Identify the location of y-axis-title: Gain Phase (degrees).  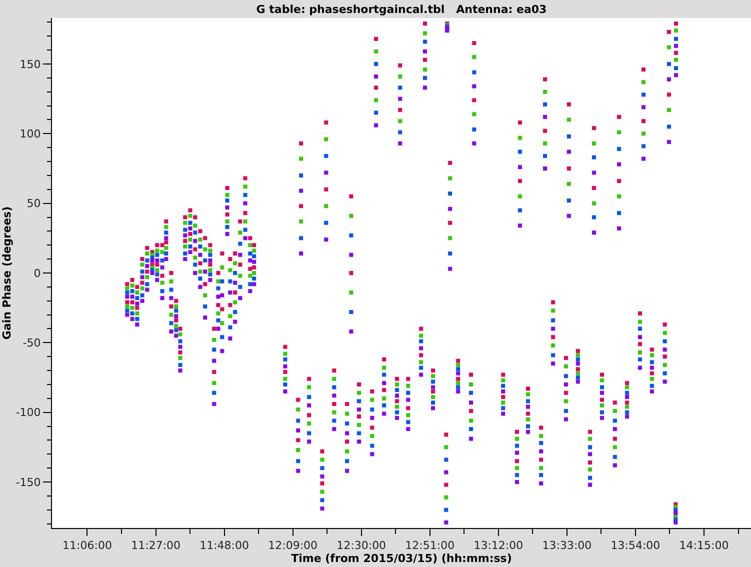
(7, 273).